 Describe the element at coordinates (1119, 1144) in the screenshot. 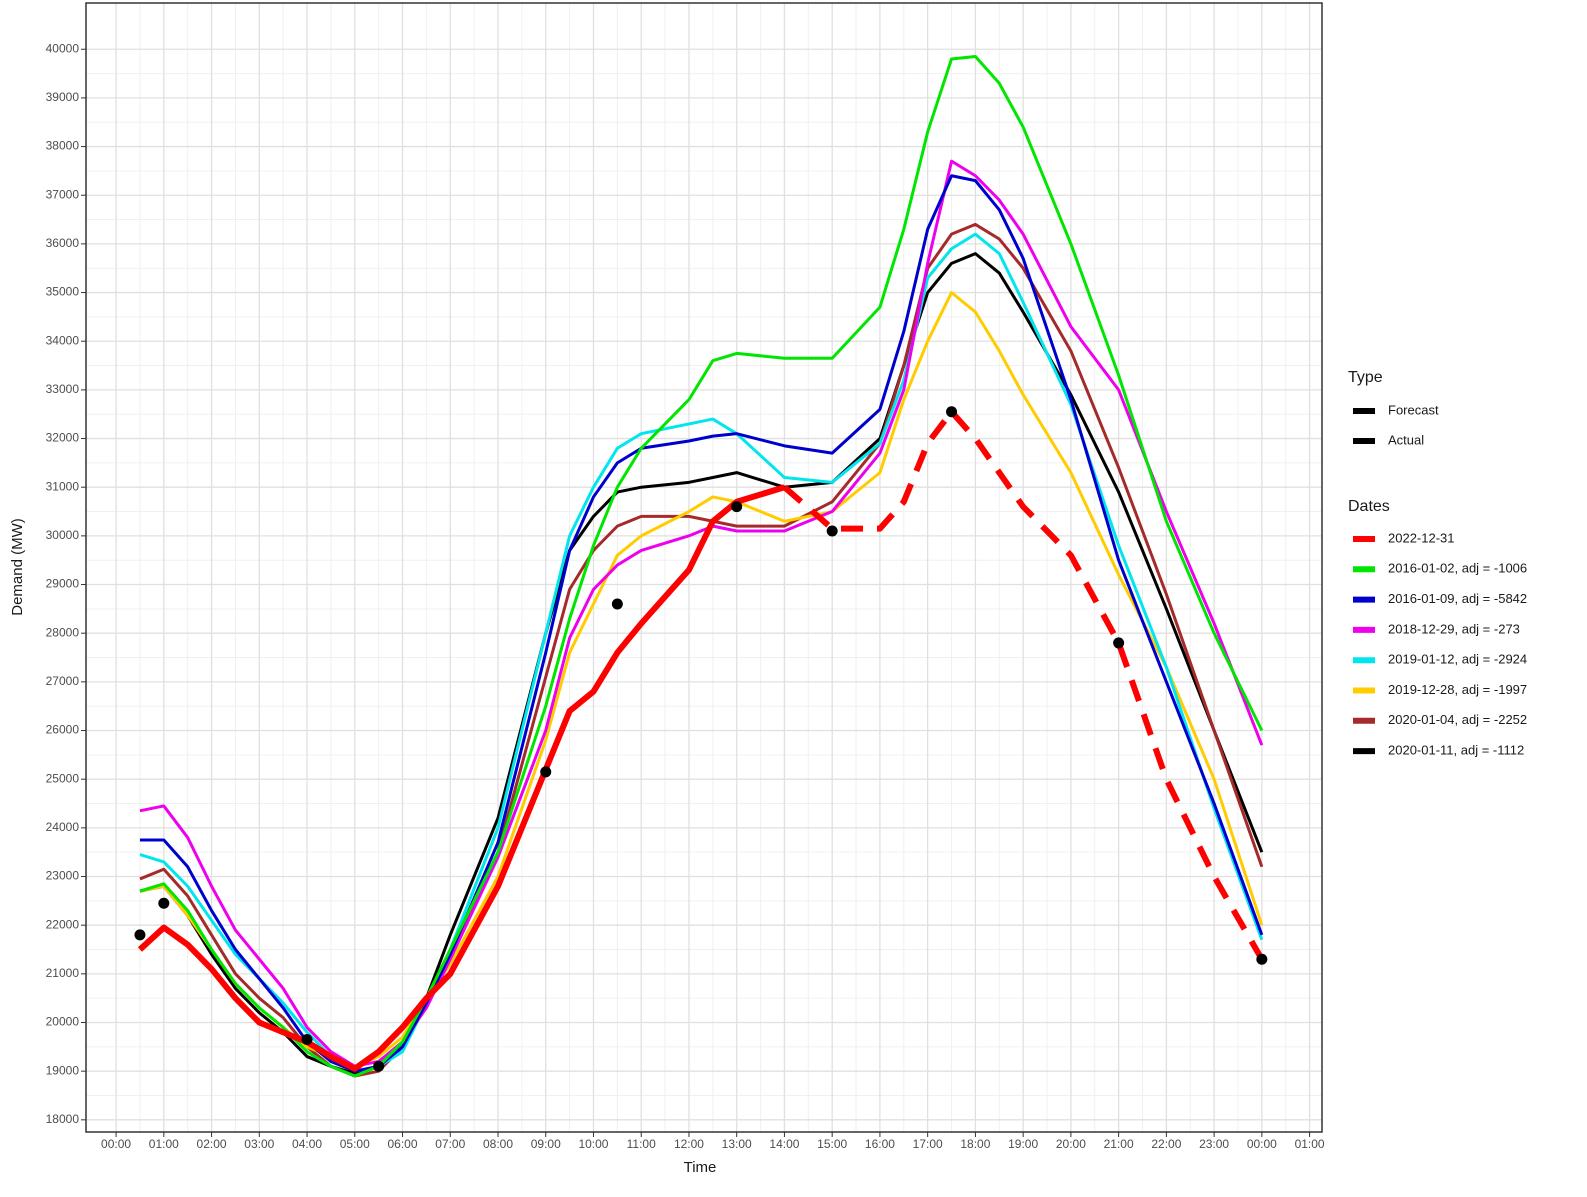

I see `x-tick-label: 21:00` at that location.